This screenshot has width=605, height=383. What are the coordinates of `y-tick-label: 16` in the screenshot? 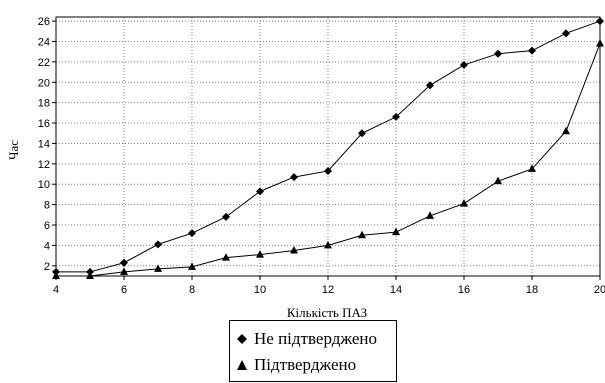 It's located at (44, 124).